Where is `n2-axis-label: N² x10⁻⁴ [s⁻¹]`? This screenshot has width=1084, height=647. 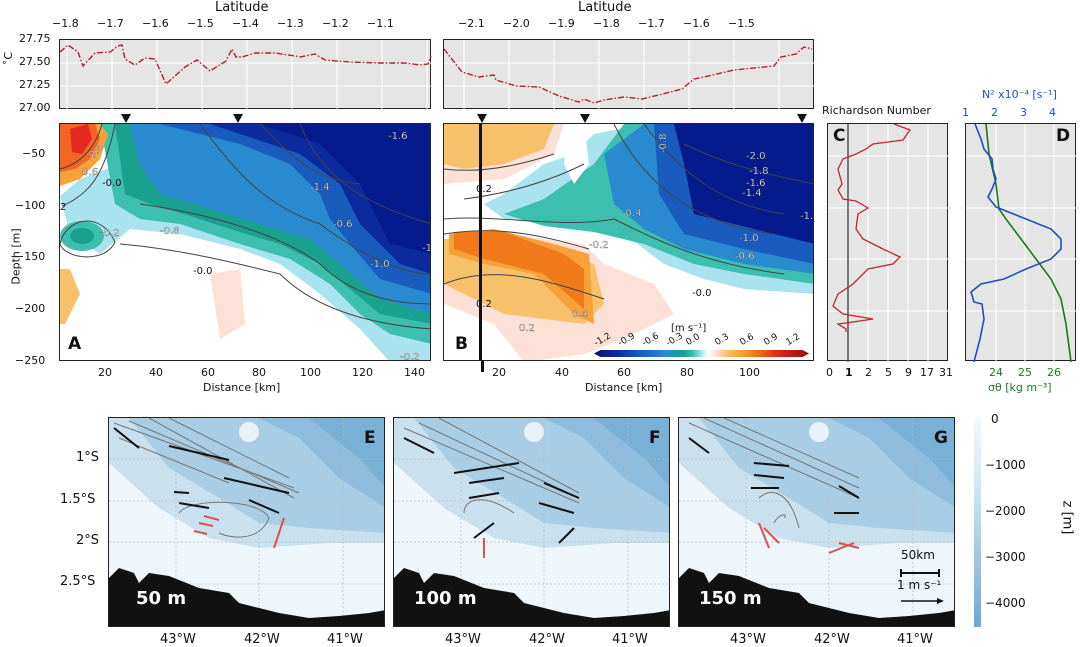 n2-axis-label: N² x10⁻⁴ [s⁻¹] is located at coordinates (1019, 94).